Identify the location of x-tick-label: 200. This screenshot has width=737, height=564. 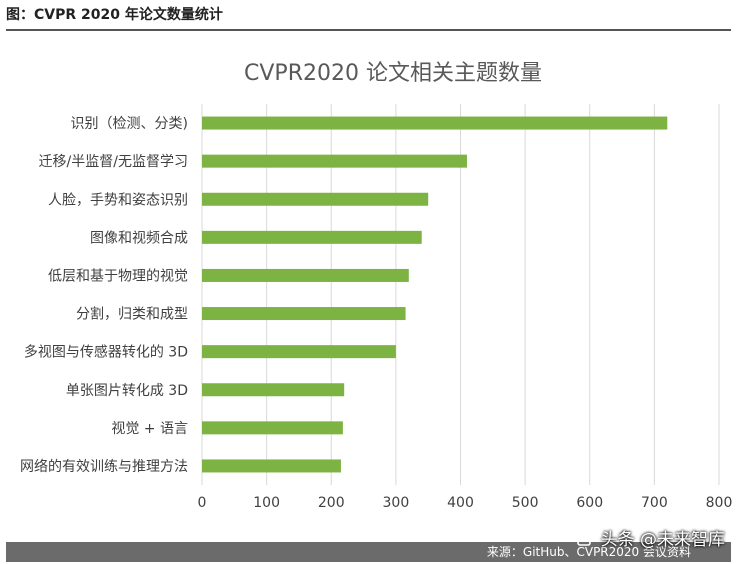
(331, 503).